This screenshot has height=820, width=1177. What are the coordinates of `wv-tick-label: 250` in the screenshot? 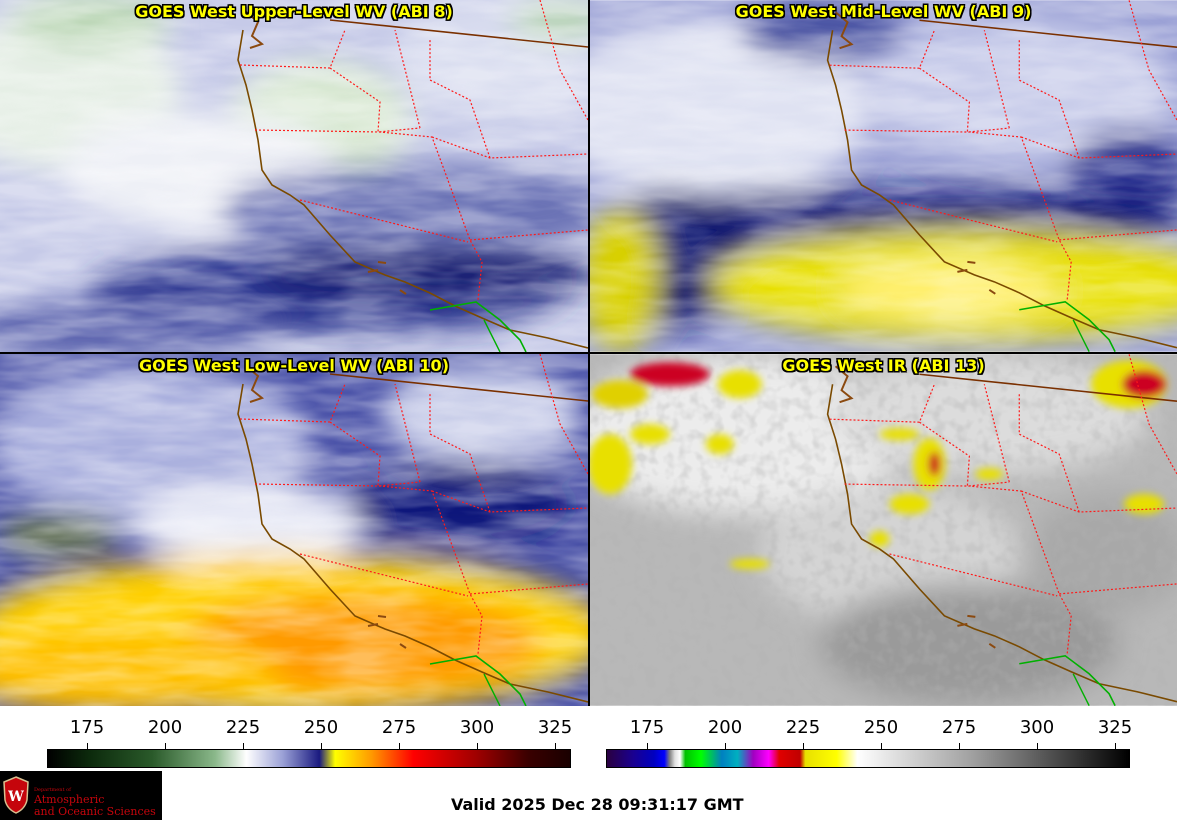 It's located at (321, 727).